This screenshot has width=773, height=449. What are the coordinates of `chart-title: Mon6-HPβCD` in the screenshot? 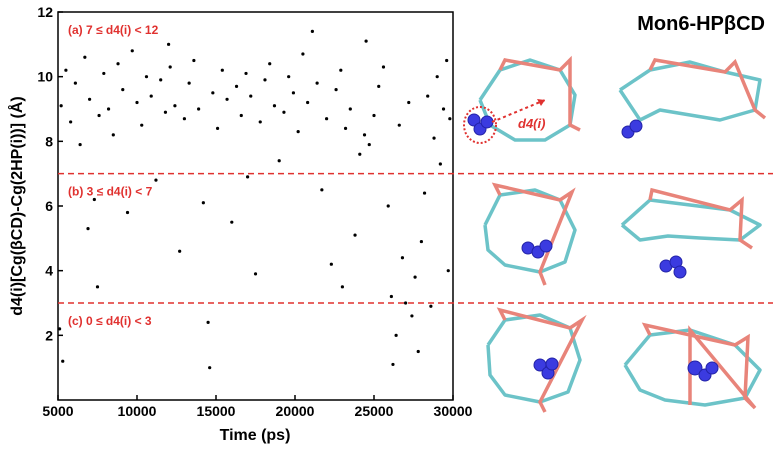 It's located at (701, 24).